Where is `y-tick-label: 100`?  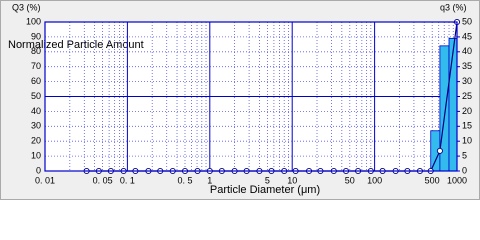 y-tick-label: 100 is located at coordinates (33, 21).